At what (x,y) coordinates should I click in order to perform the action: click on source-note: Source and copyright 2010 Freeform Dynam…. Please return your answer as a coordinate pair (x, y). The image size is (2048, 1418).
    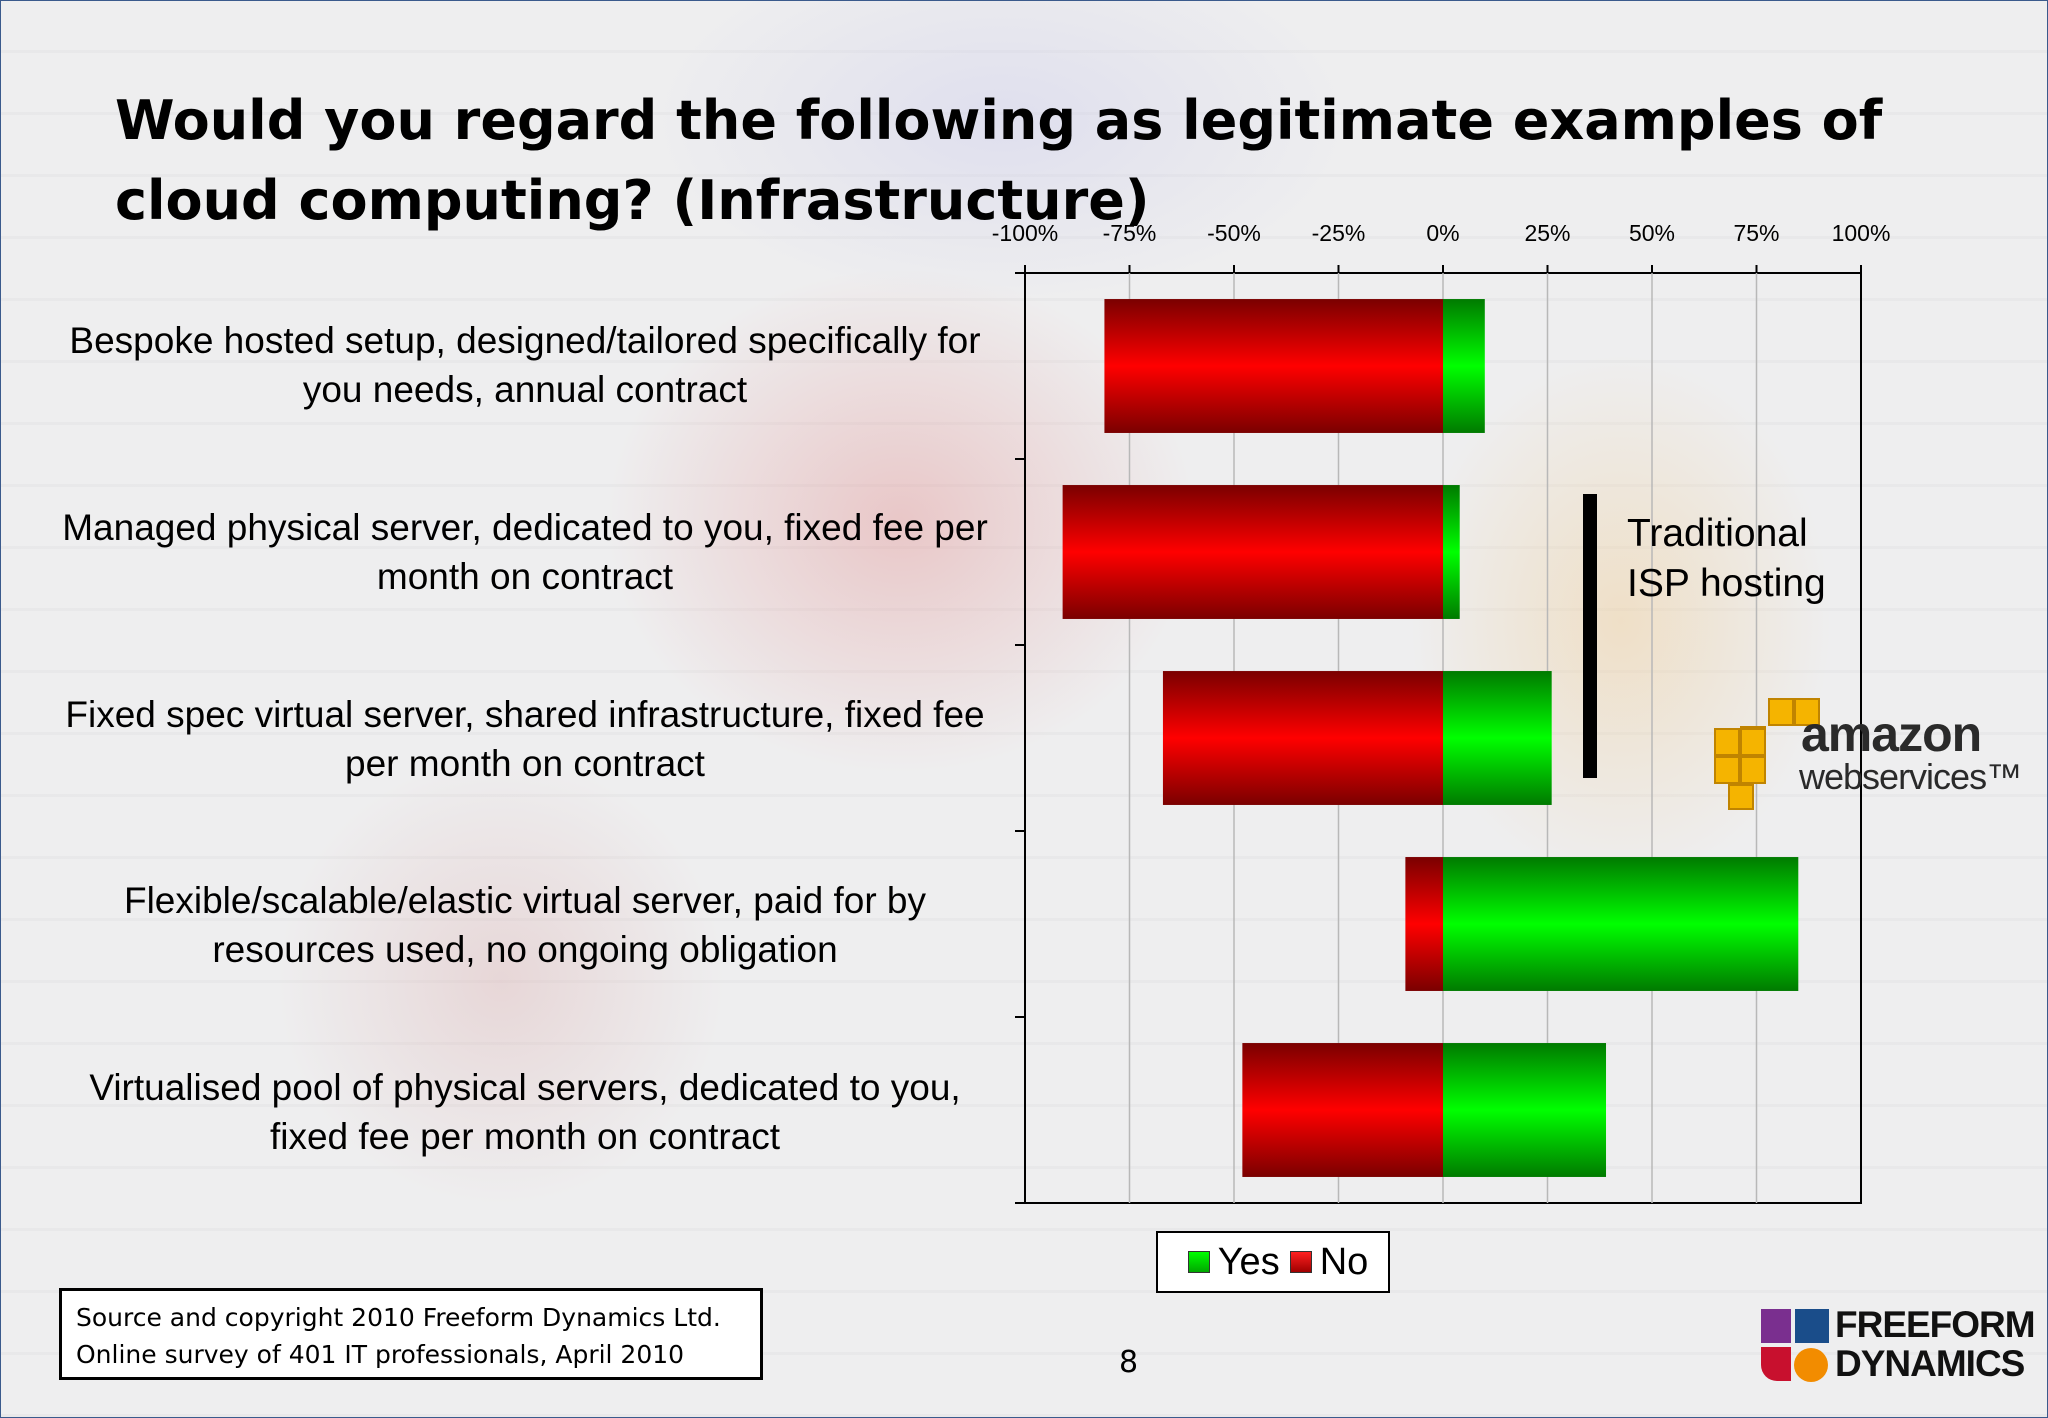
    Looking at the image, I should click on (411, 1334).